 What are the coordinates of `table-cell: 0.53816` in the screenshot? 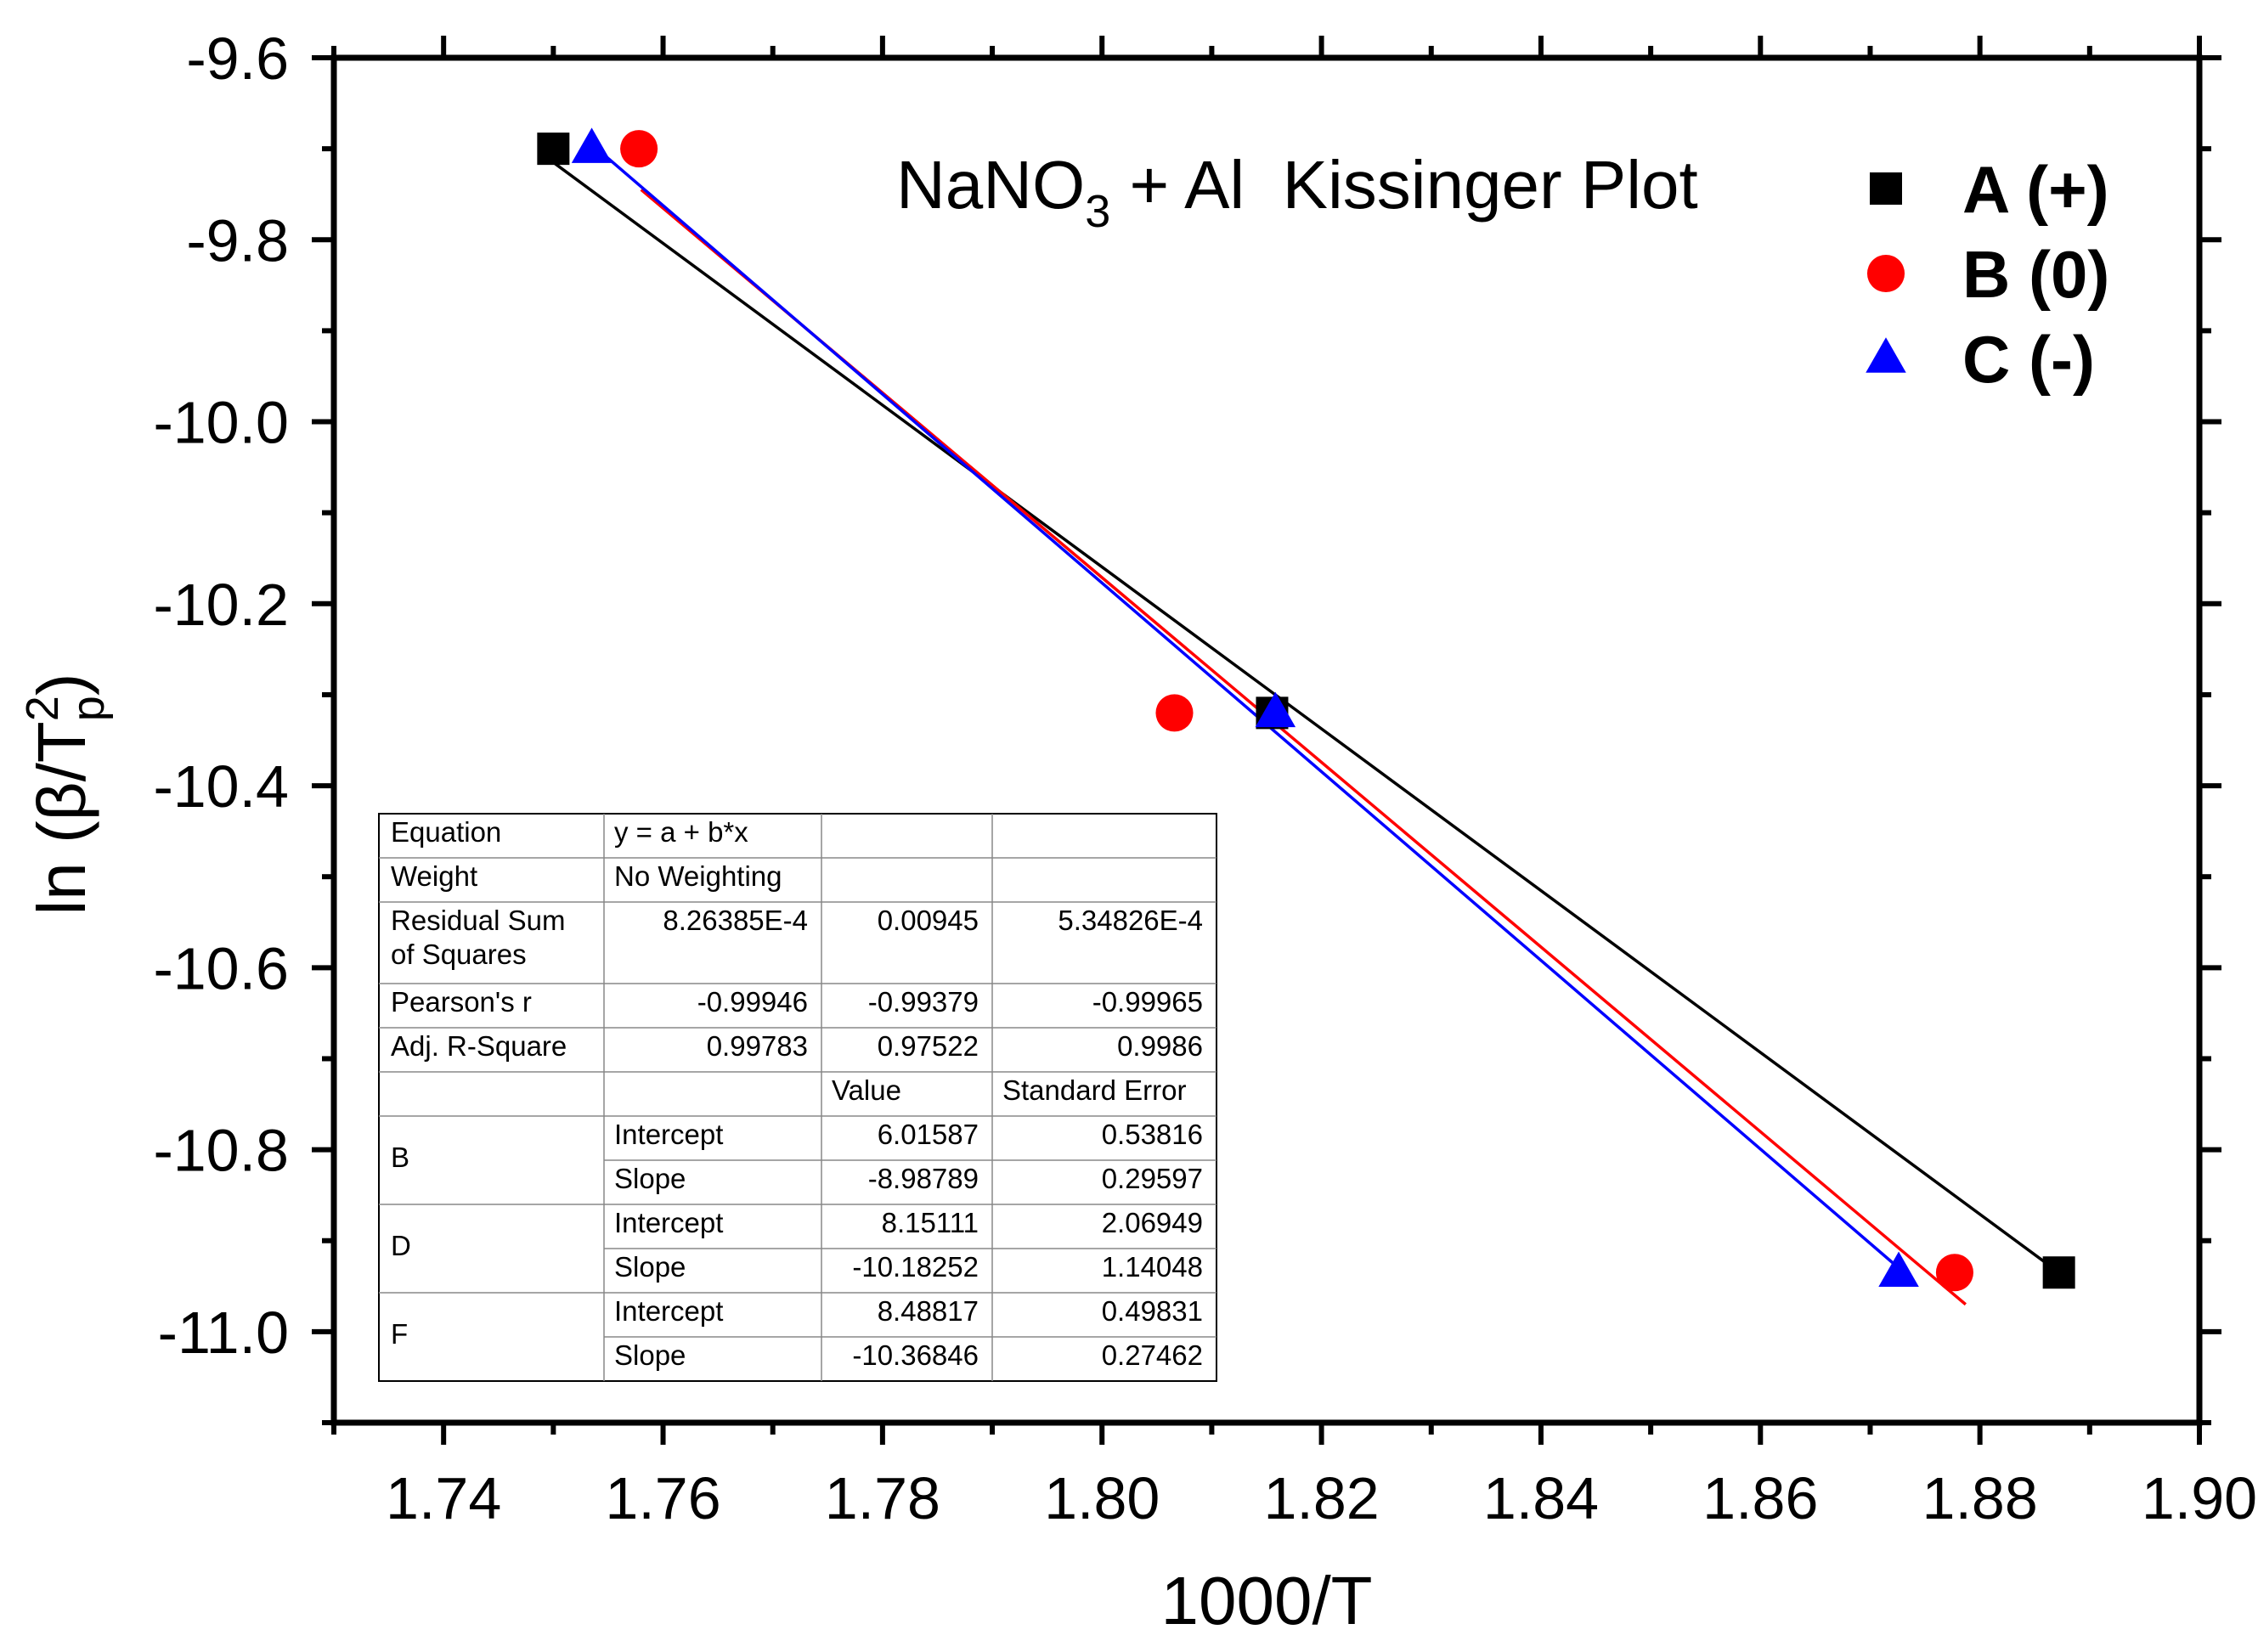 It's located at (1152, 1134).